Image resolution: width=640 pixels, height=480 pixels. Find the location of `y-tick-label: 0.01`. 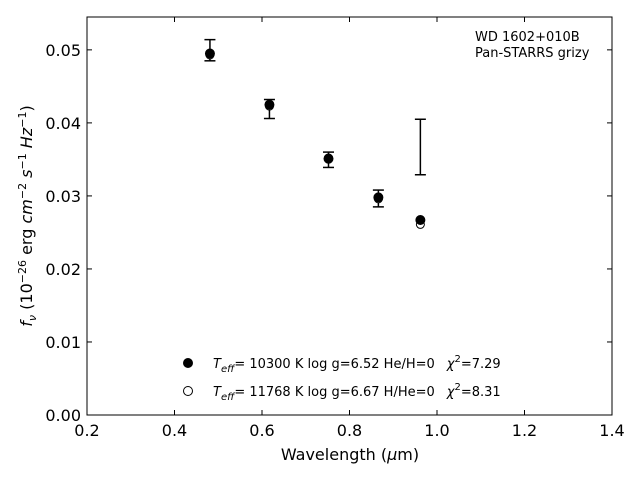

y-tick-label: 0.01 is located at coordinates (63, 342).